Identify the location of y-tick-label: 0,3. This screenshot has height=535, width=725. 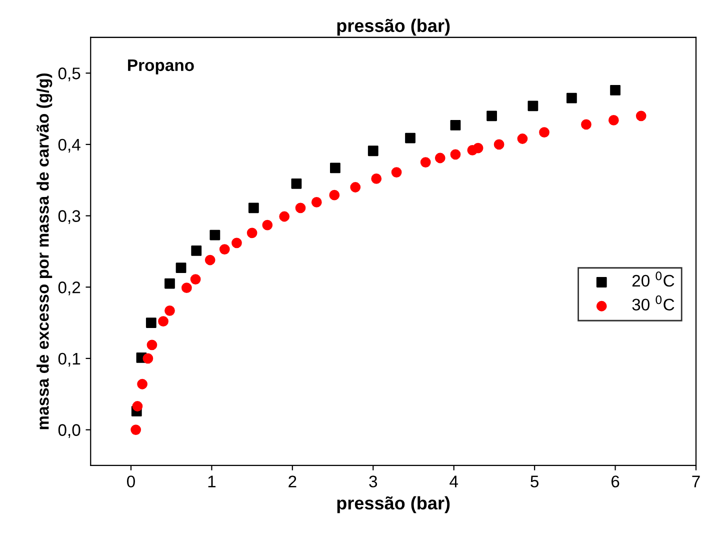
(69, 217).